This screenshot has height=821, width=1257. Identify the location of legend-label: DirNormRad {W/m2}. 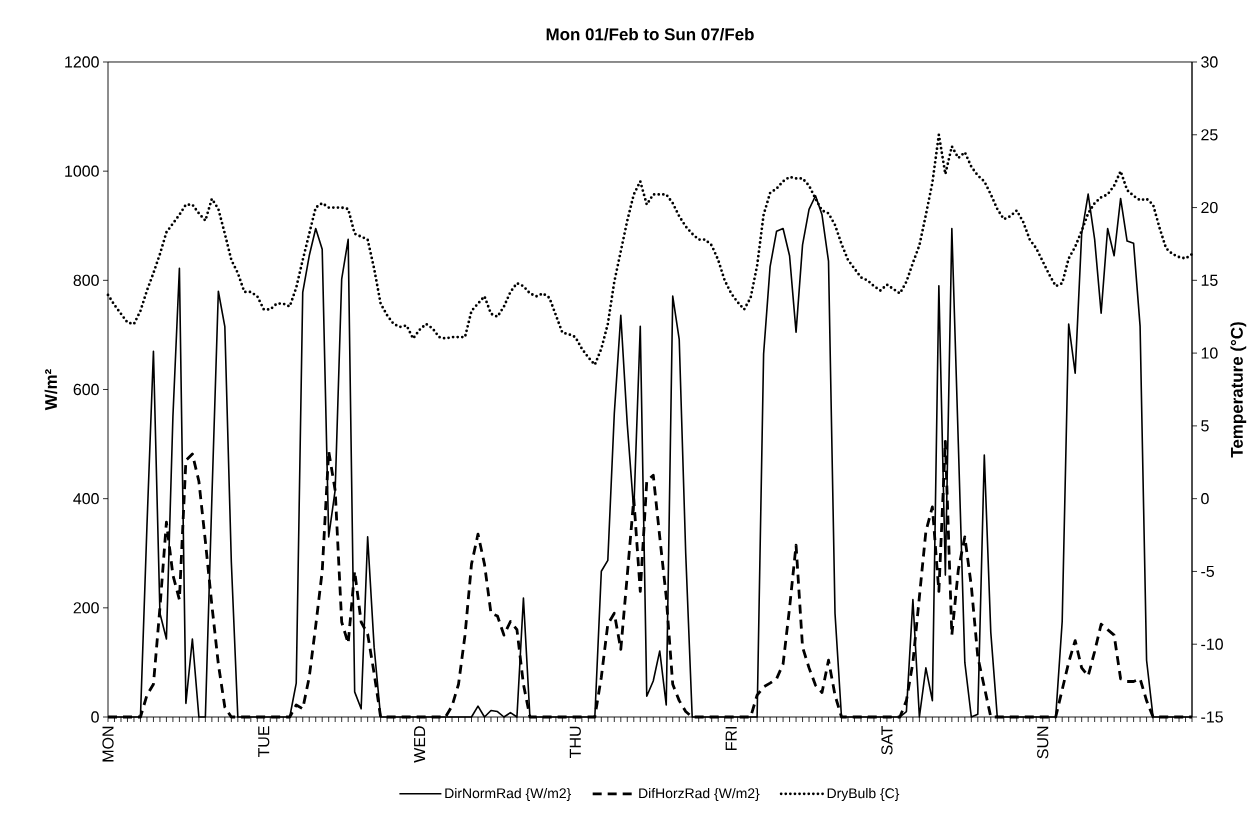
(508, 794).